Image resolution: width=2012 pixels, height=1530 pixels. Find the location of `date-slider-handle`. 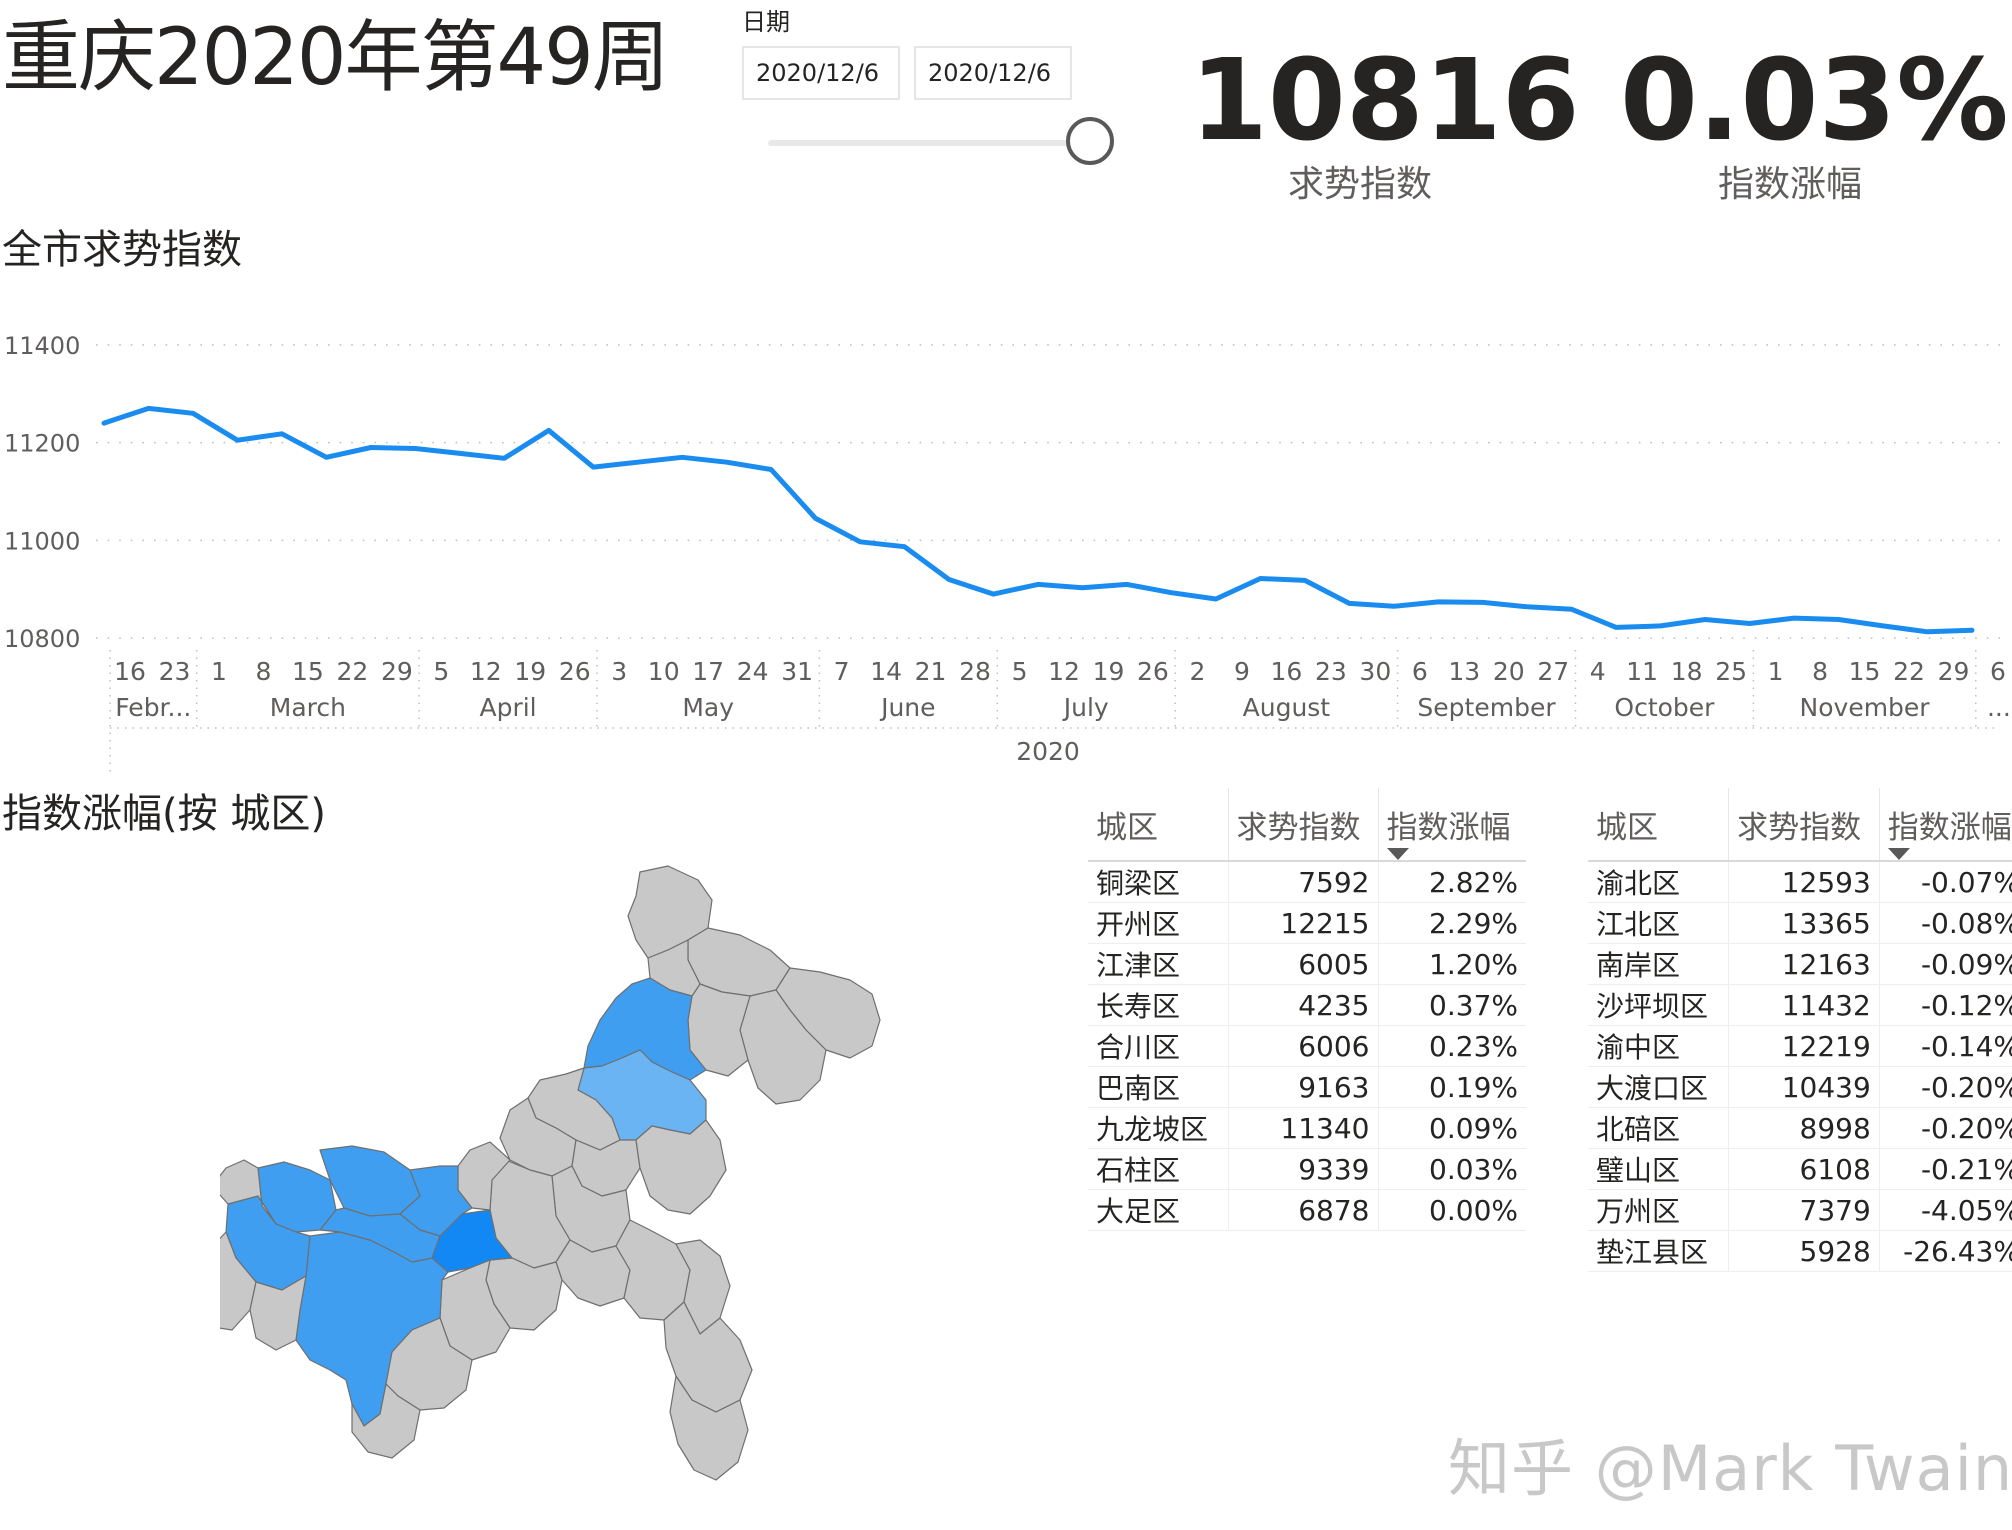

date-slider-handle is located at coordinates (1090, 141).